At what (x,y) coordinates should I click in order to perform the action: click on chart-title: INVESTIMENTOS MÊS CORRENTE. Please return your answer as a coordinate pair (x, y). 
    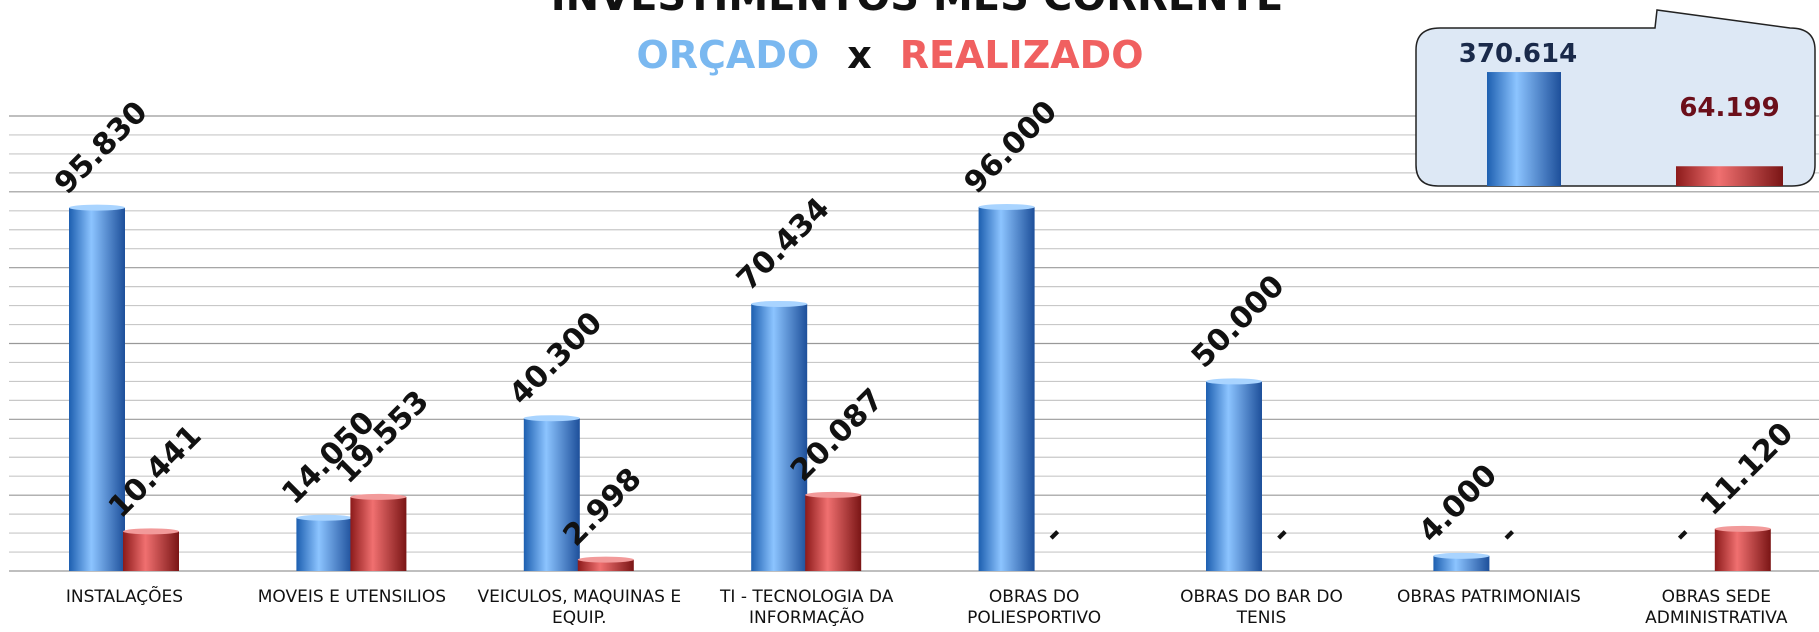
    Looking at the image, I should click on (917, 10).